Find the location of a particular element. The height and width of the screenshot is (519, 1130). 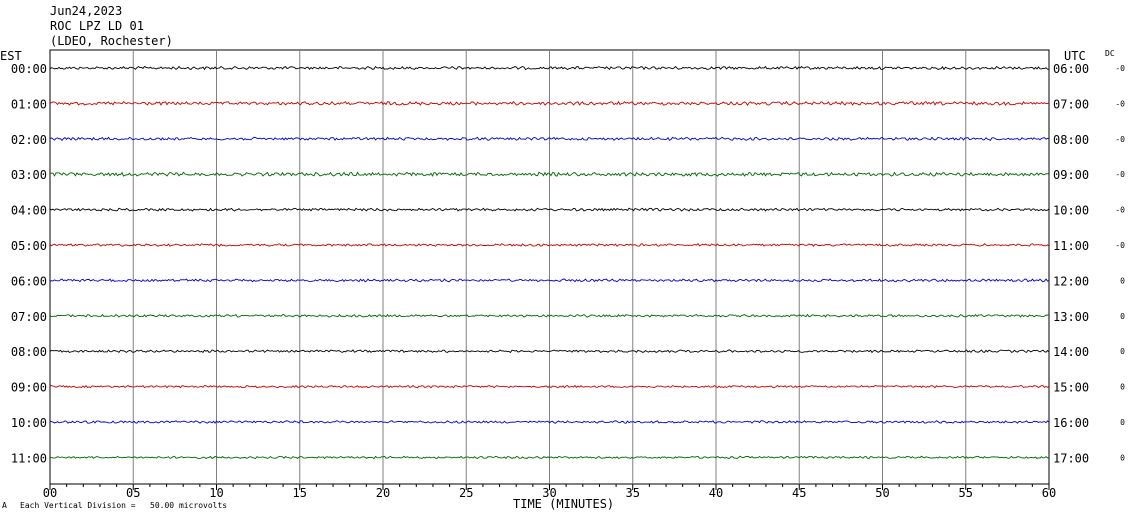

dc-label: DC is located at coordinates (1110, 53).